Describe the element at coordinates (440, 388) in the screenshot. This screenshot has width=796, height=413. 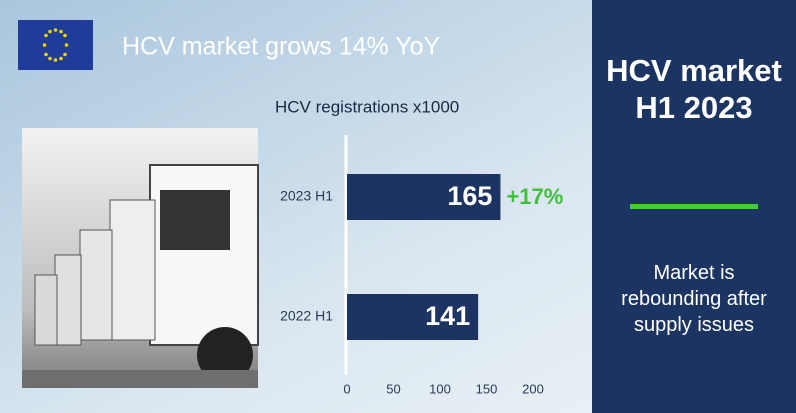
I see `x-tick-label: 100` at that location.